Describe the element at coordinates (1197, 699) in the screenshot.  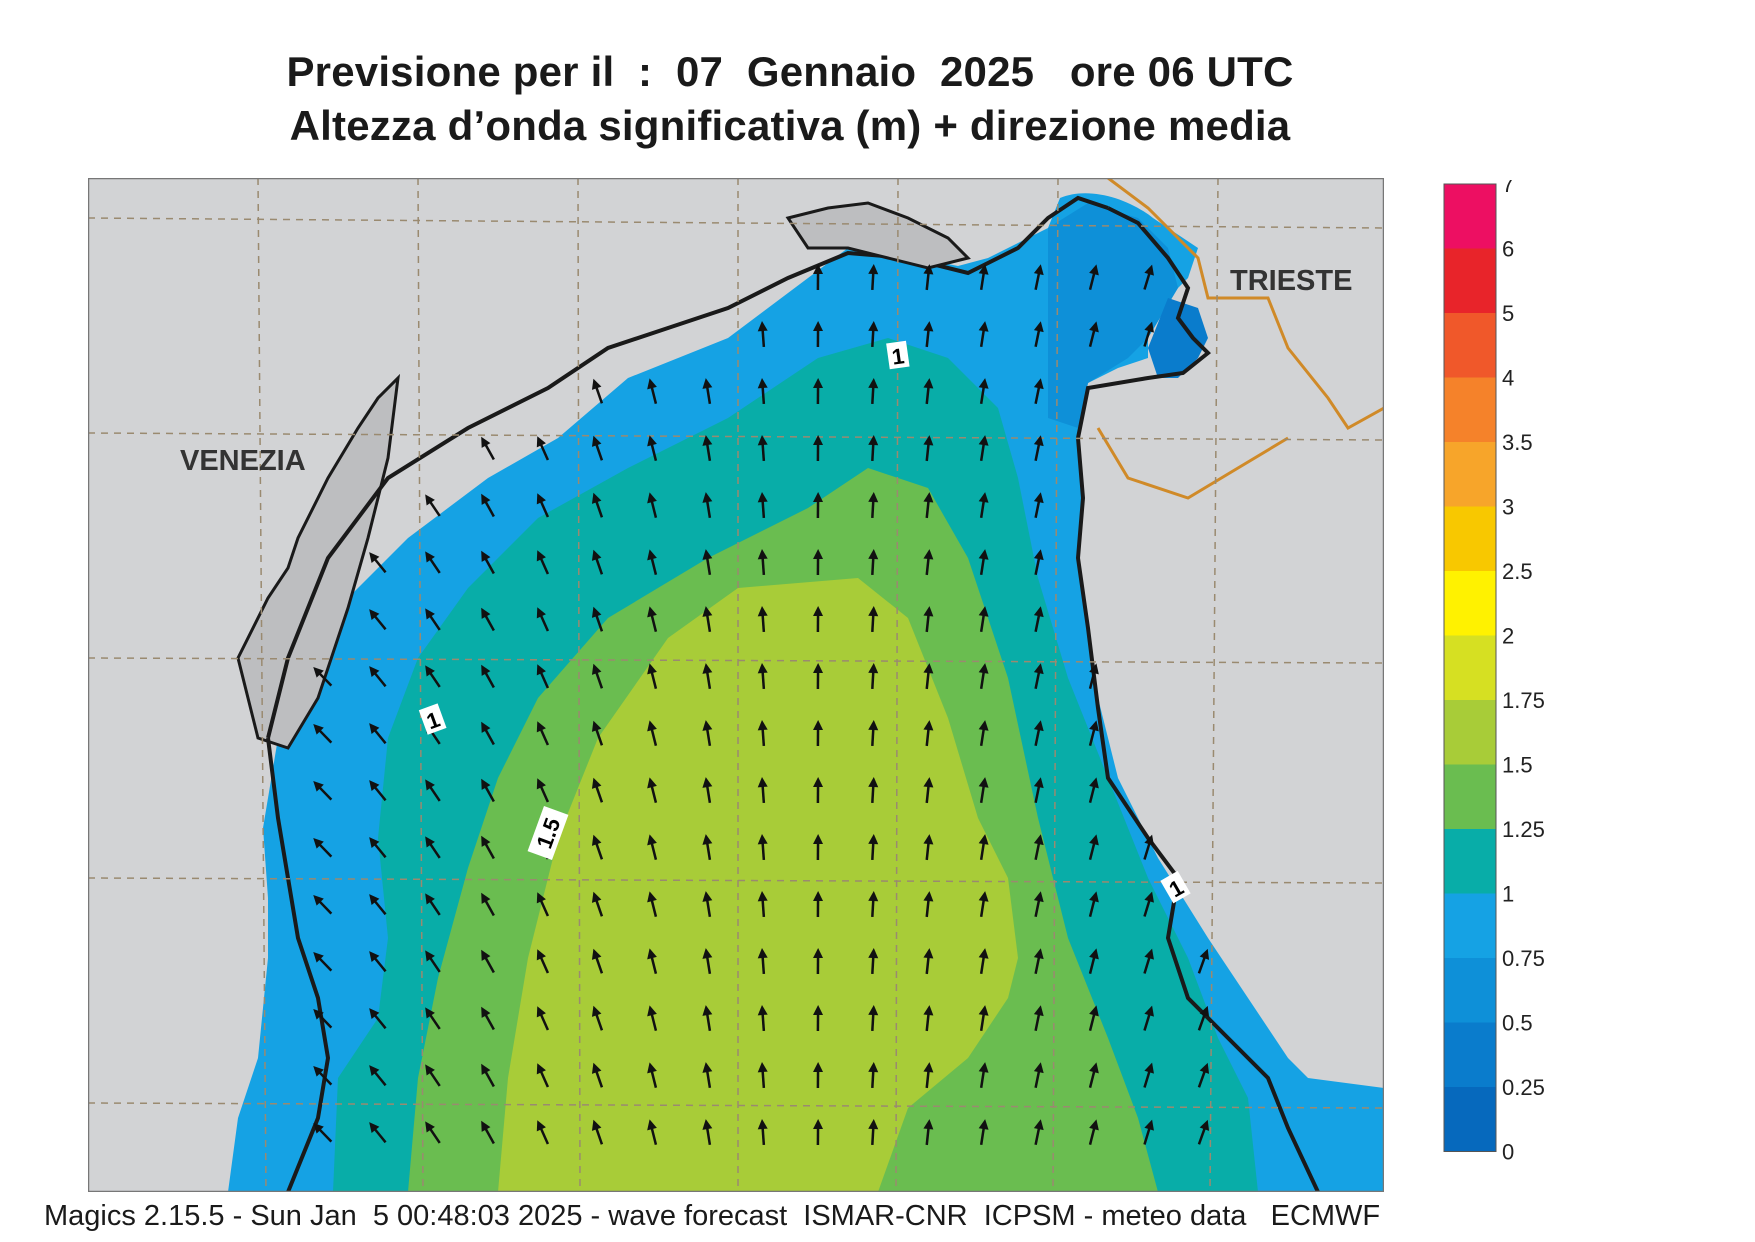
I see `coastline-east` at that location.